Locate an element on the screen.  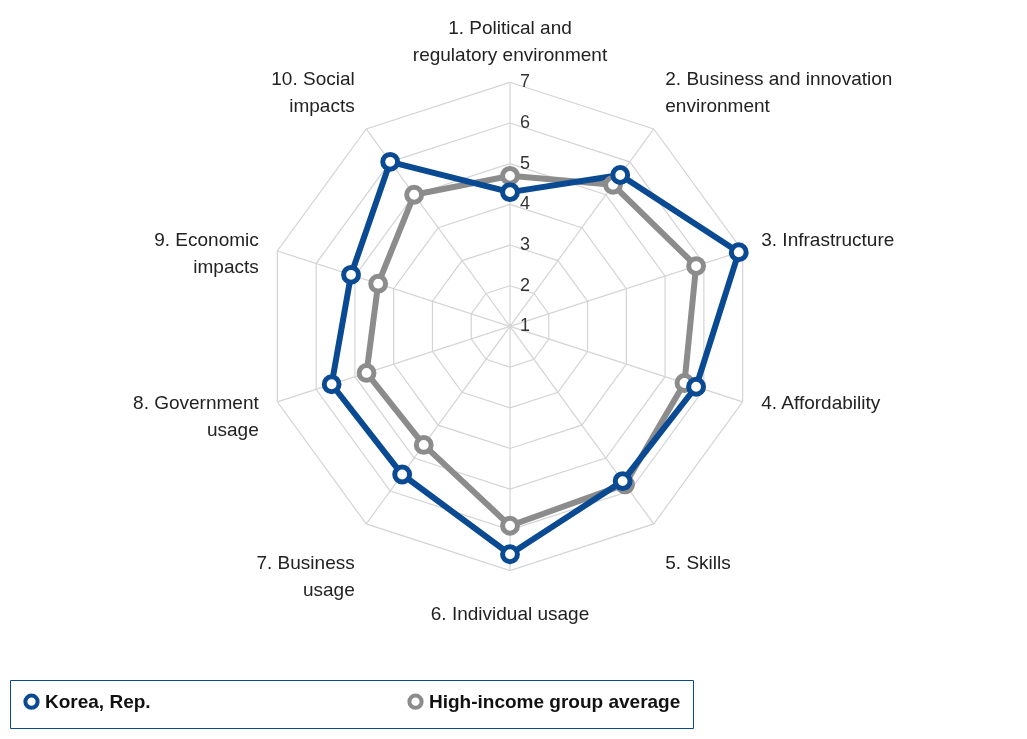
legend-label: Korea, Rep. is located at coordinates (98, 701).